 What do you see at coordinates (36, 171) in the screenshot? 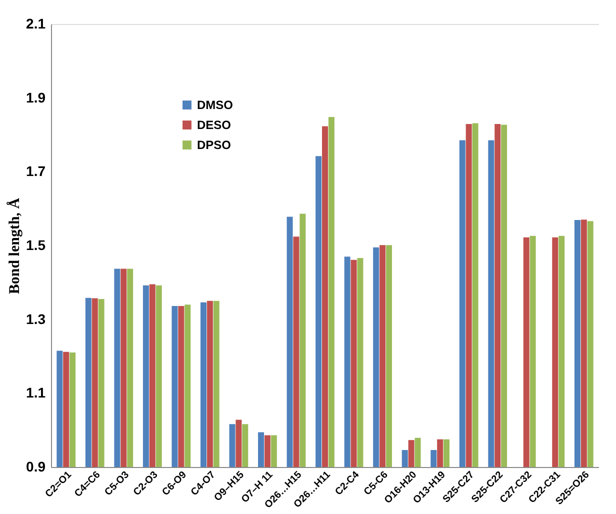
I see `y-tick-label: 1.7` at bounding box center [36, 171].